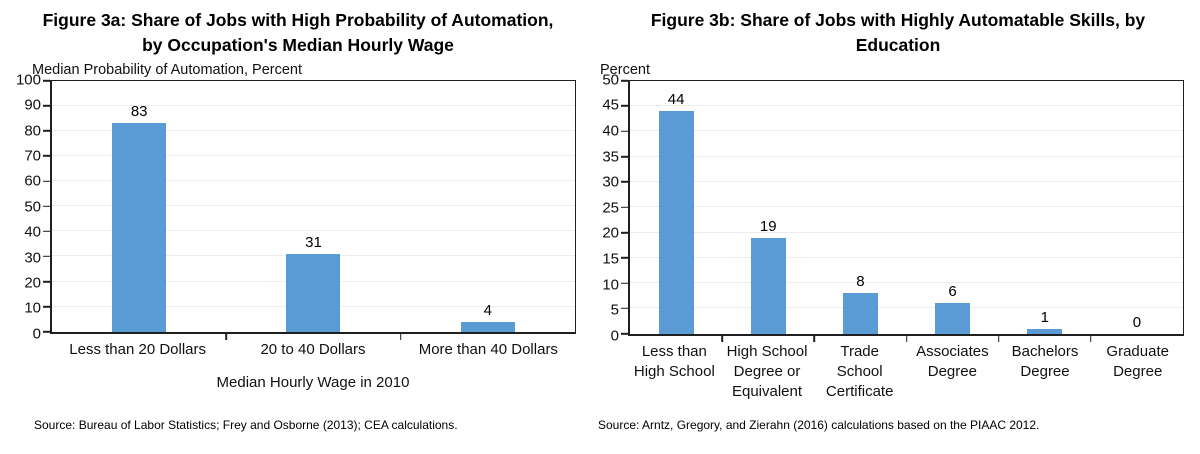 This screenshot has width=1200, height=454. What do you see at coordinates (613, 207) in the screenshot?
I see `y-axis-tick-labels: 0 5 10 15 20 25 30 35 40 45 50` at bounding box center [613, 207].